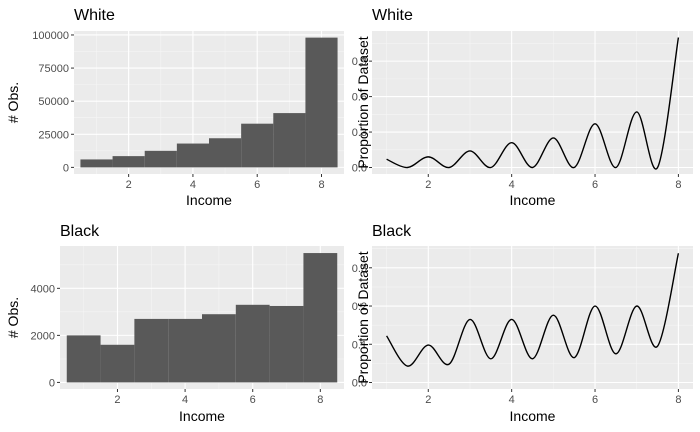 The width and height of the screenshot is (700, 432). Describe the element at coordinates (50, 36) in the screenshot. I see `y-tick-label: 100000` at that location.